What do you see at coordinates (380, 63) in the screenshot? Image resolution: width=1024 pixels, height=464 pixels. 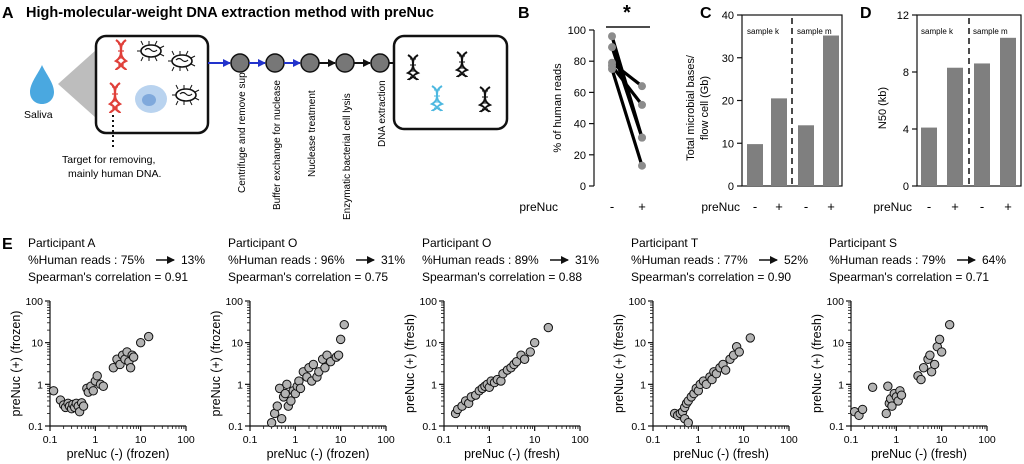 I see `step-node` at bounding box center [380, 63].